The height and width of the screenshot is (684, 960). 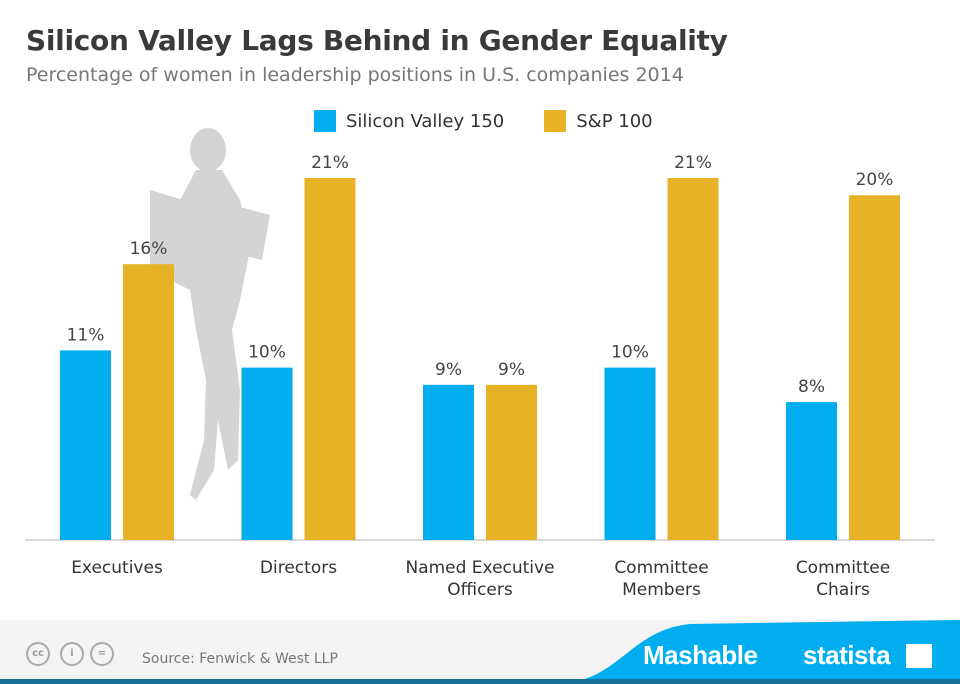 What do you see at coordinates (298, 568) in the screenshot?
I see `category-label: Directors` at bounding box center [298, 568].